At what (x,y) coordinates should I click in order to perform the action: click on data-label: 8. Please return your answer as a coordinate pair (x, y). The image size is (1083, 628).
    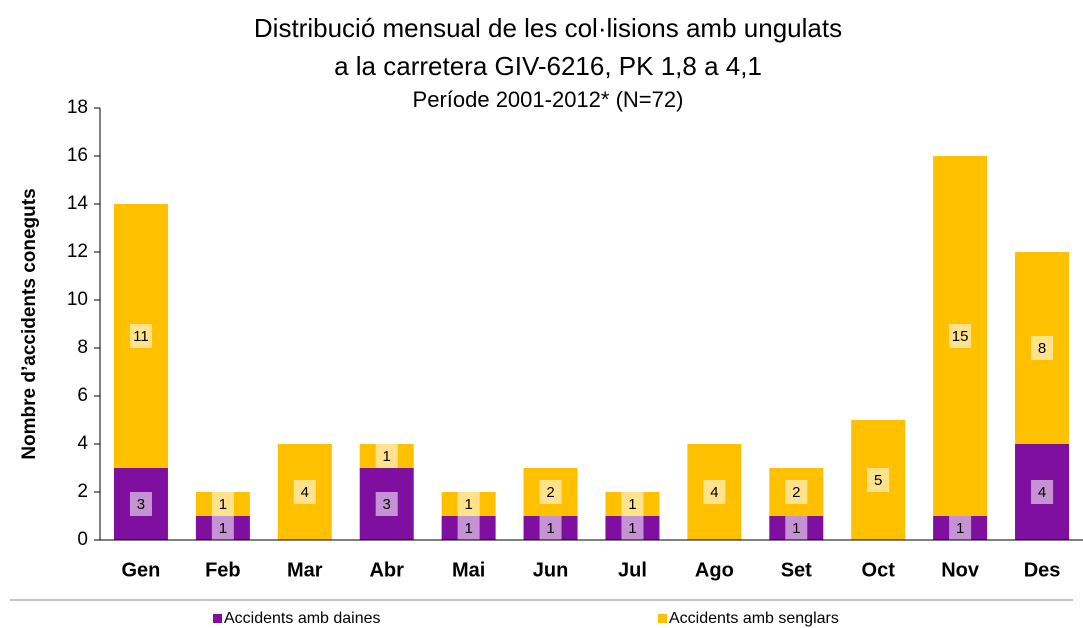
    Looking at the image, I should click on (1042, 348).